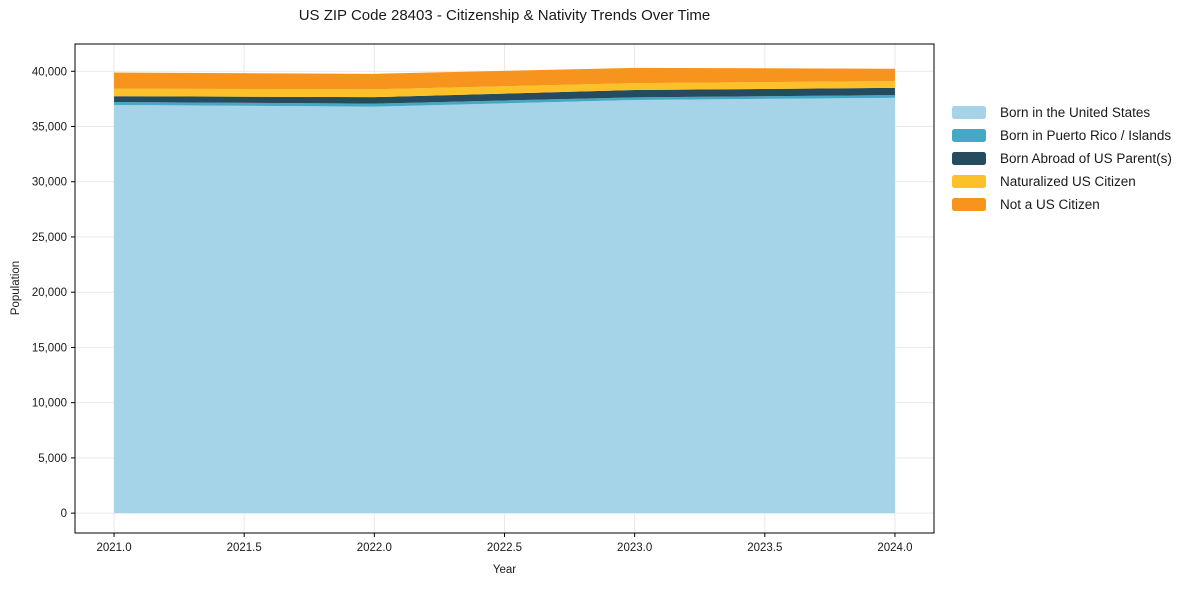  I want to click on x-tick-label: 2022.5, so click(504, 548).